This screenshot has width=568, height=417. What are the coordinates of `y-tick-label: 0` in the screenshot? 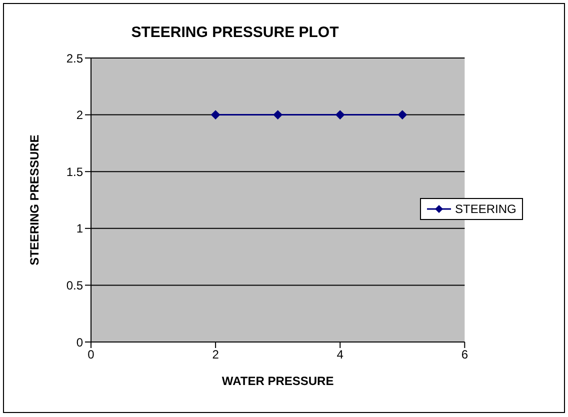 It's located at (80, 342).